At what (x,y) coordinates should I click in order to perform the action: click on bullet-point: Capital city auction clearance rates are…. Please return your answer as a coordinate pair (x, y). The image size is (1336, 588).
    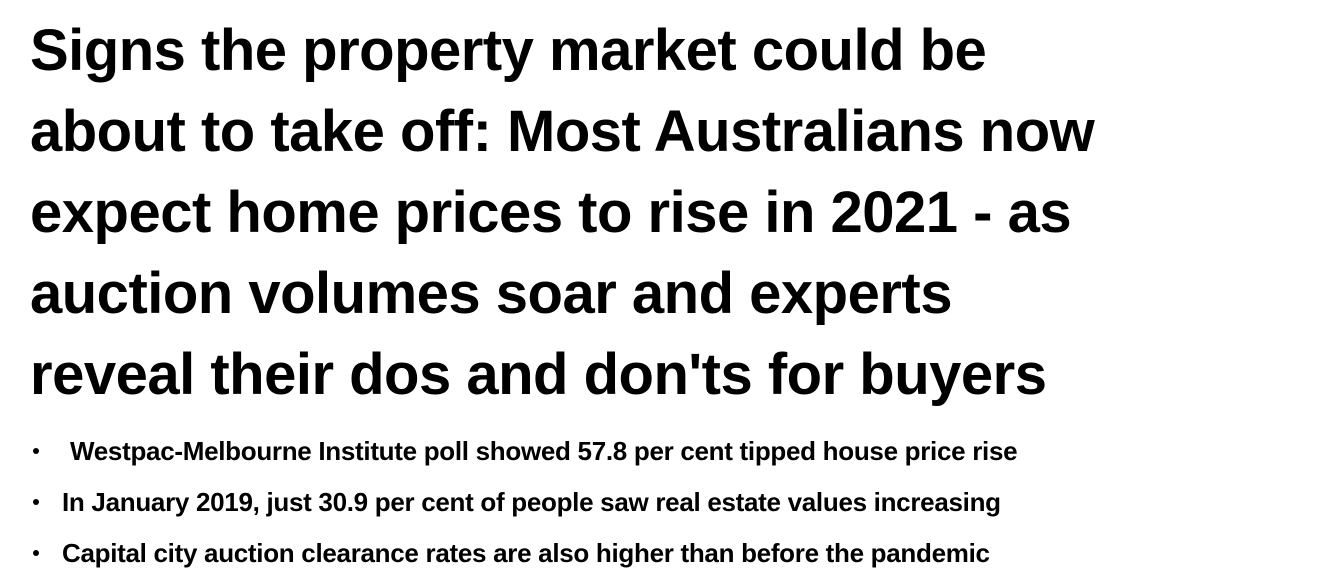
    Looking at the image, I should click on (523, 553).